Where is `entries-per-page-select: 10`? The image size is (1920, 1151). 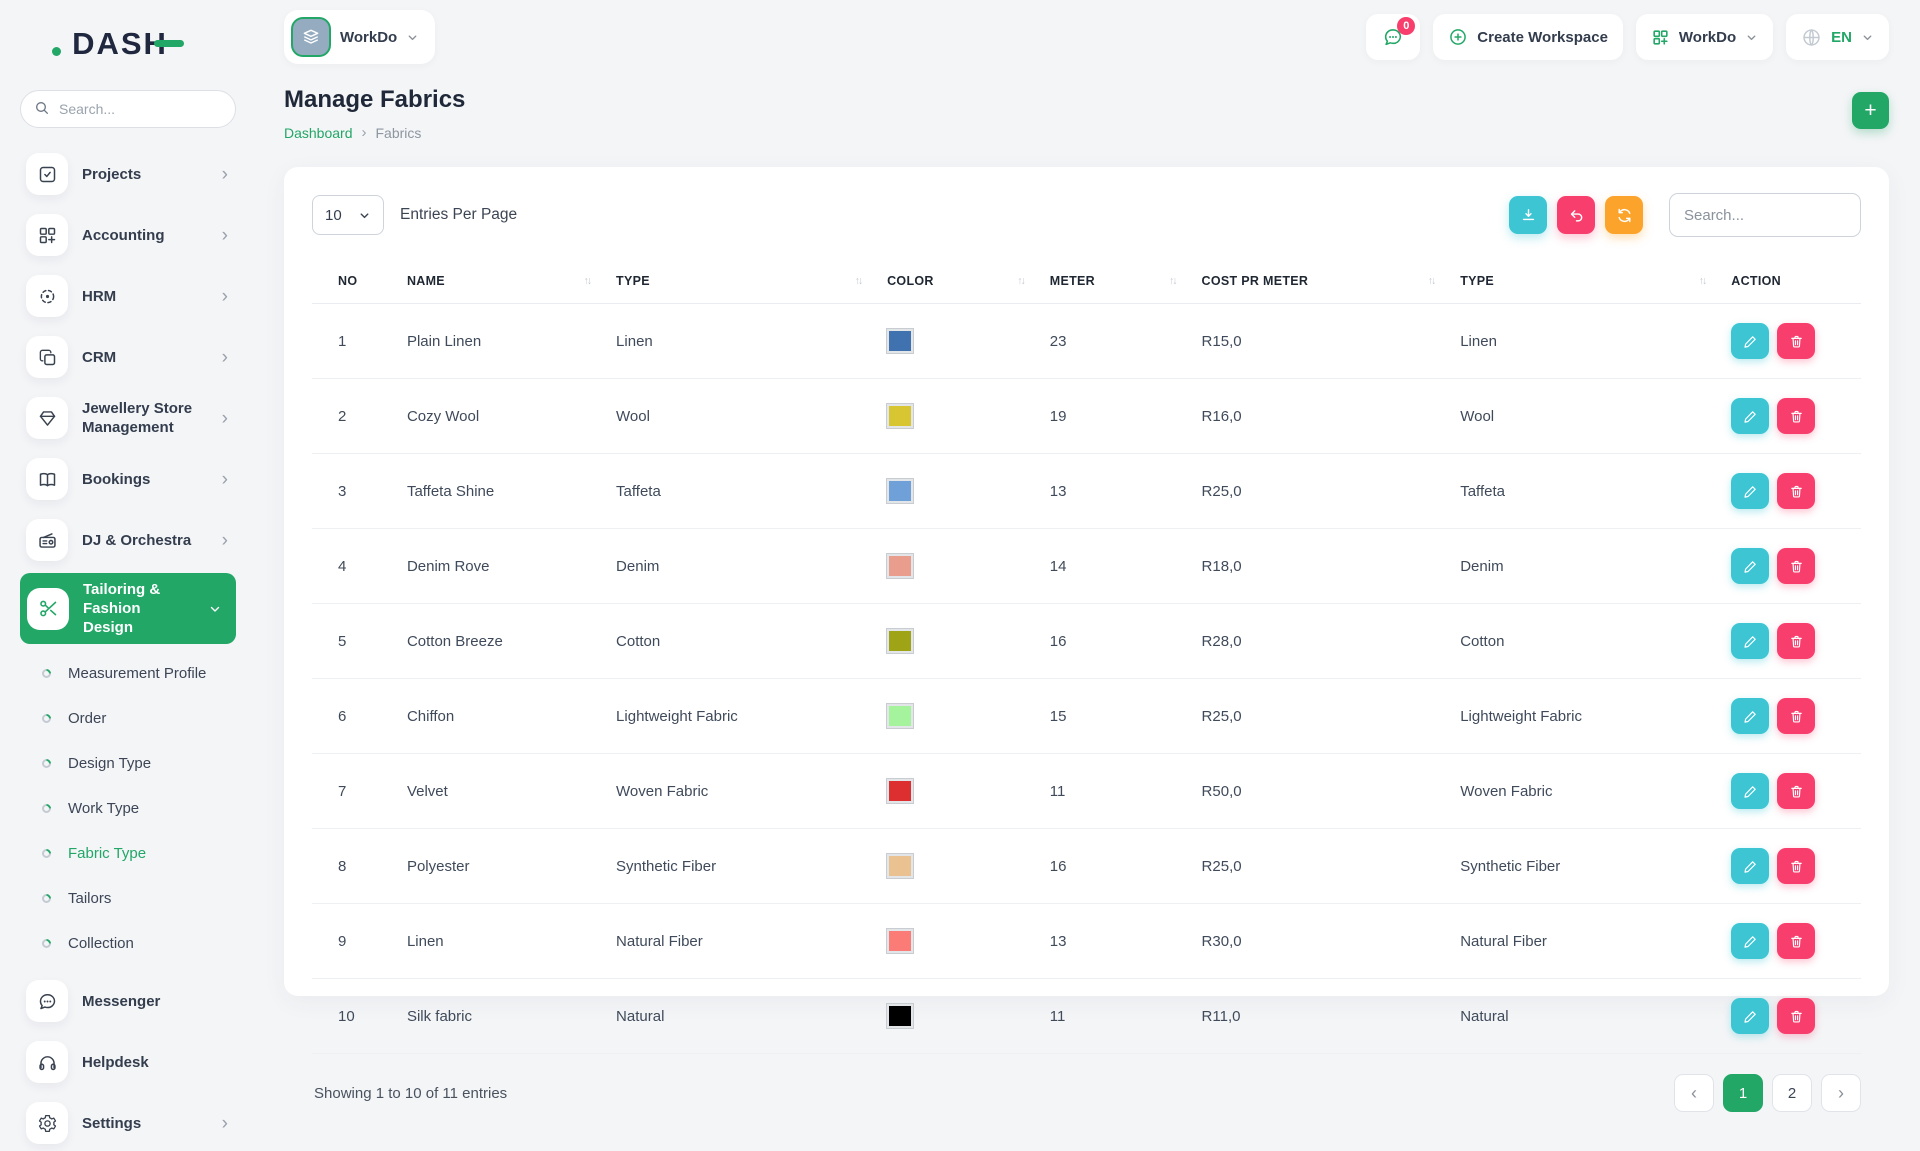 entries-per-page-select: 10 is located at coordinates (348, 215).